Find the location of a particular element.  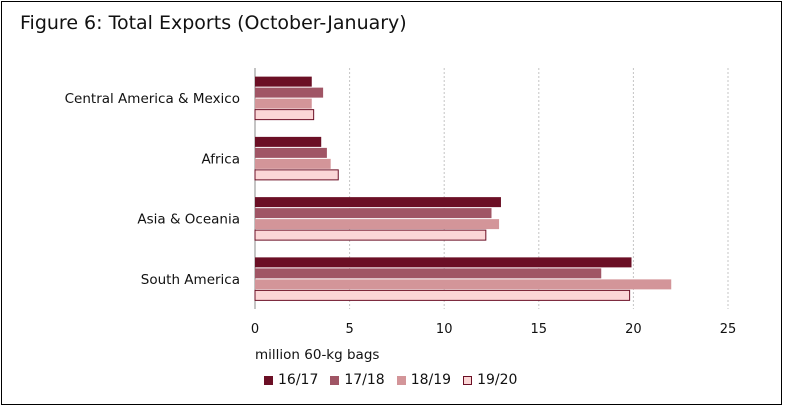

legend-item: 17/18 is located at coordinates (357, 380).